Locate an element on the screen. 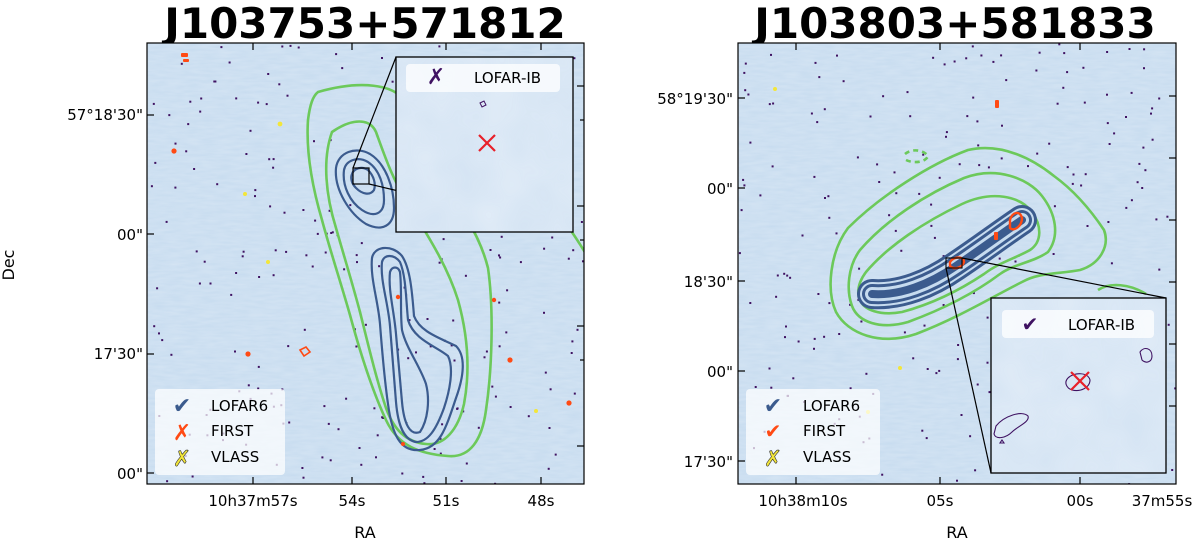  host-position-cross-icon is located at coordinates (487, 143).